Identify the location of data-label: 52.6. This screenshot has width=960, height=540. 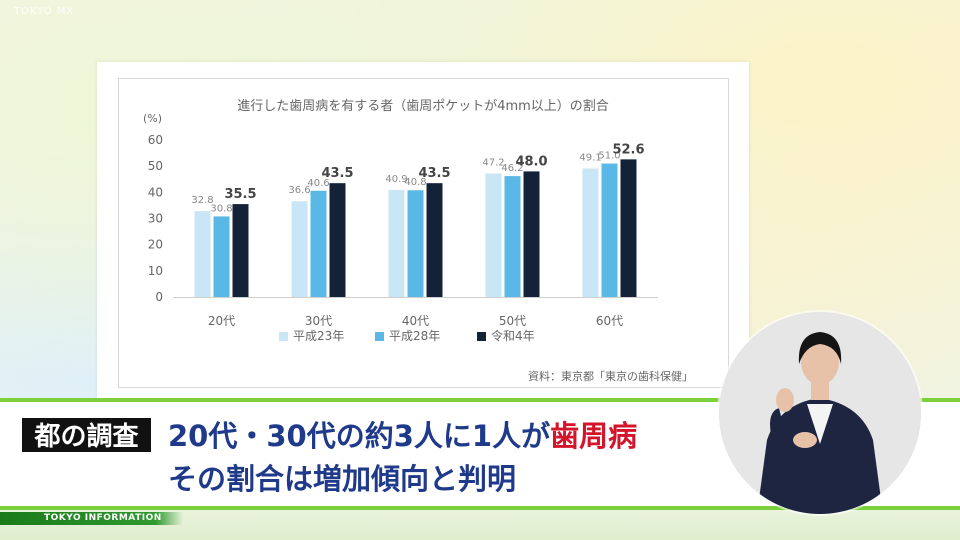
(628, 149).